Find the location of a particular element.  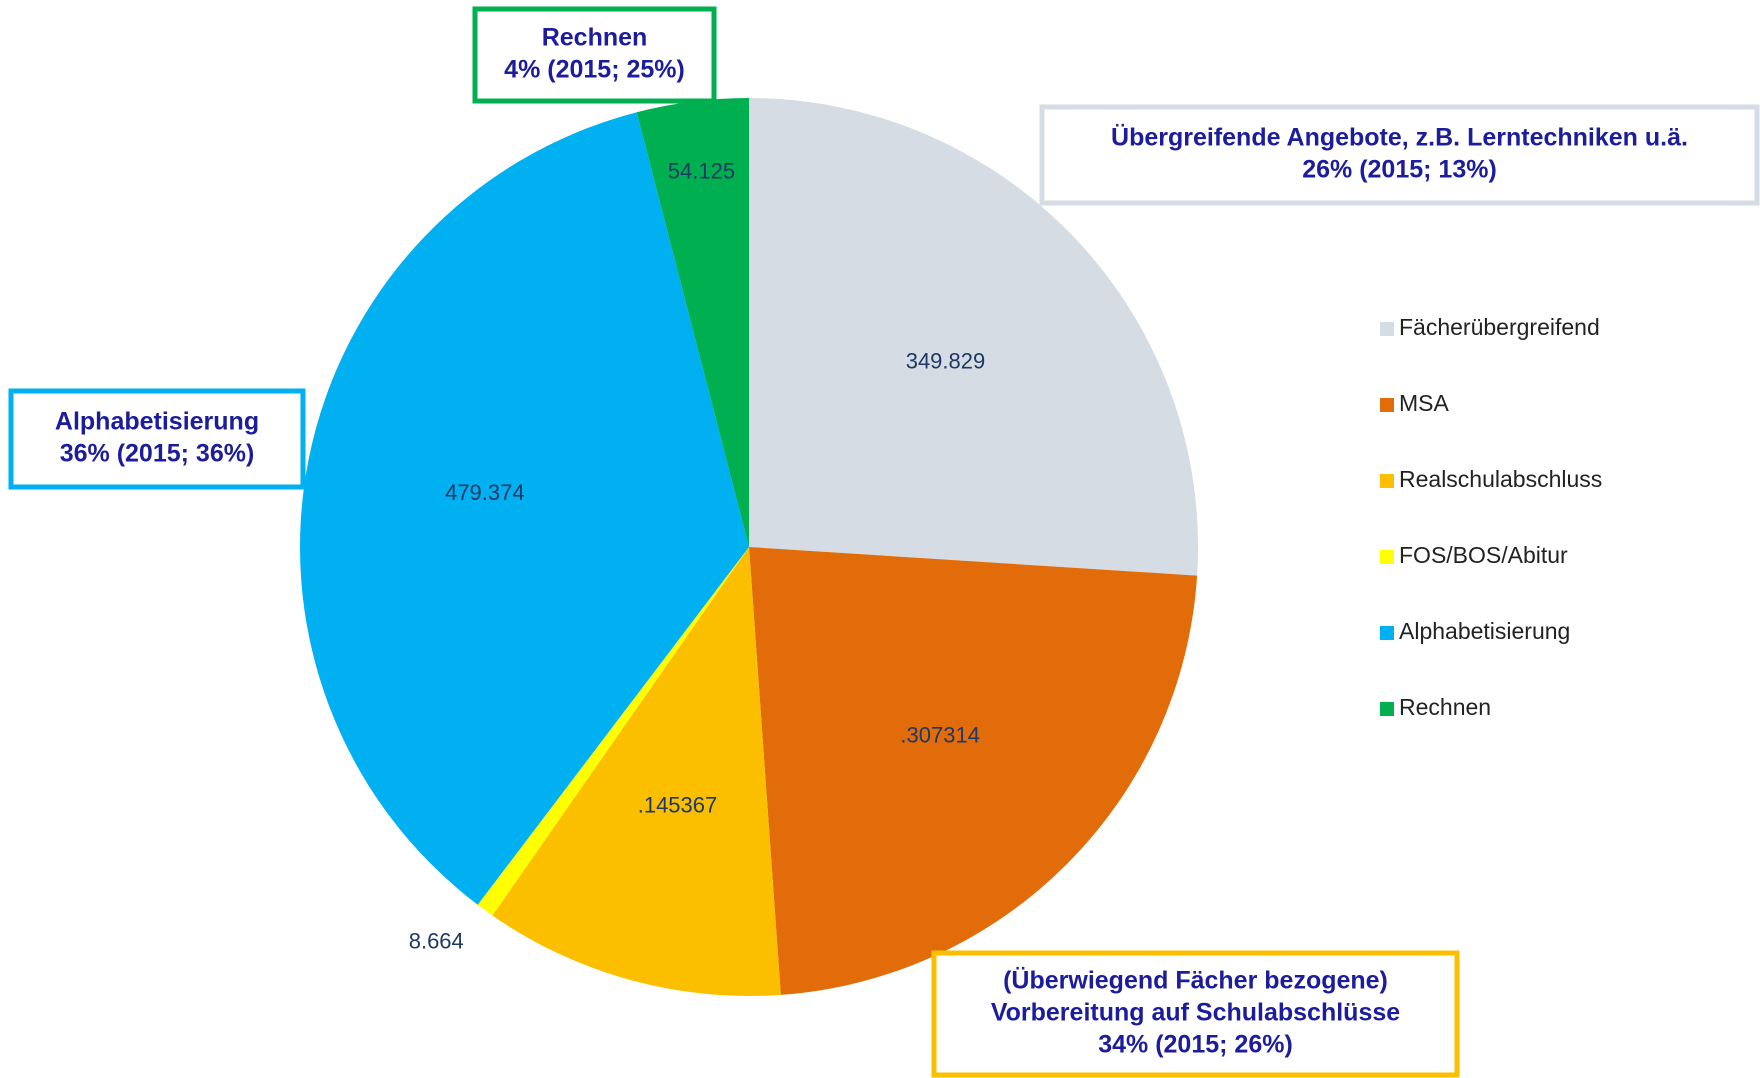

annotation-text: Rechnen is located at coordinates (595, 38).